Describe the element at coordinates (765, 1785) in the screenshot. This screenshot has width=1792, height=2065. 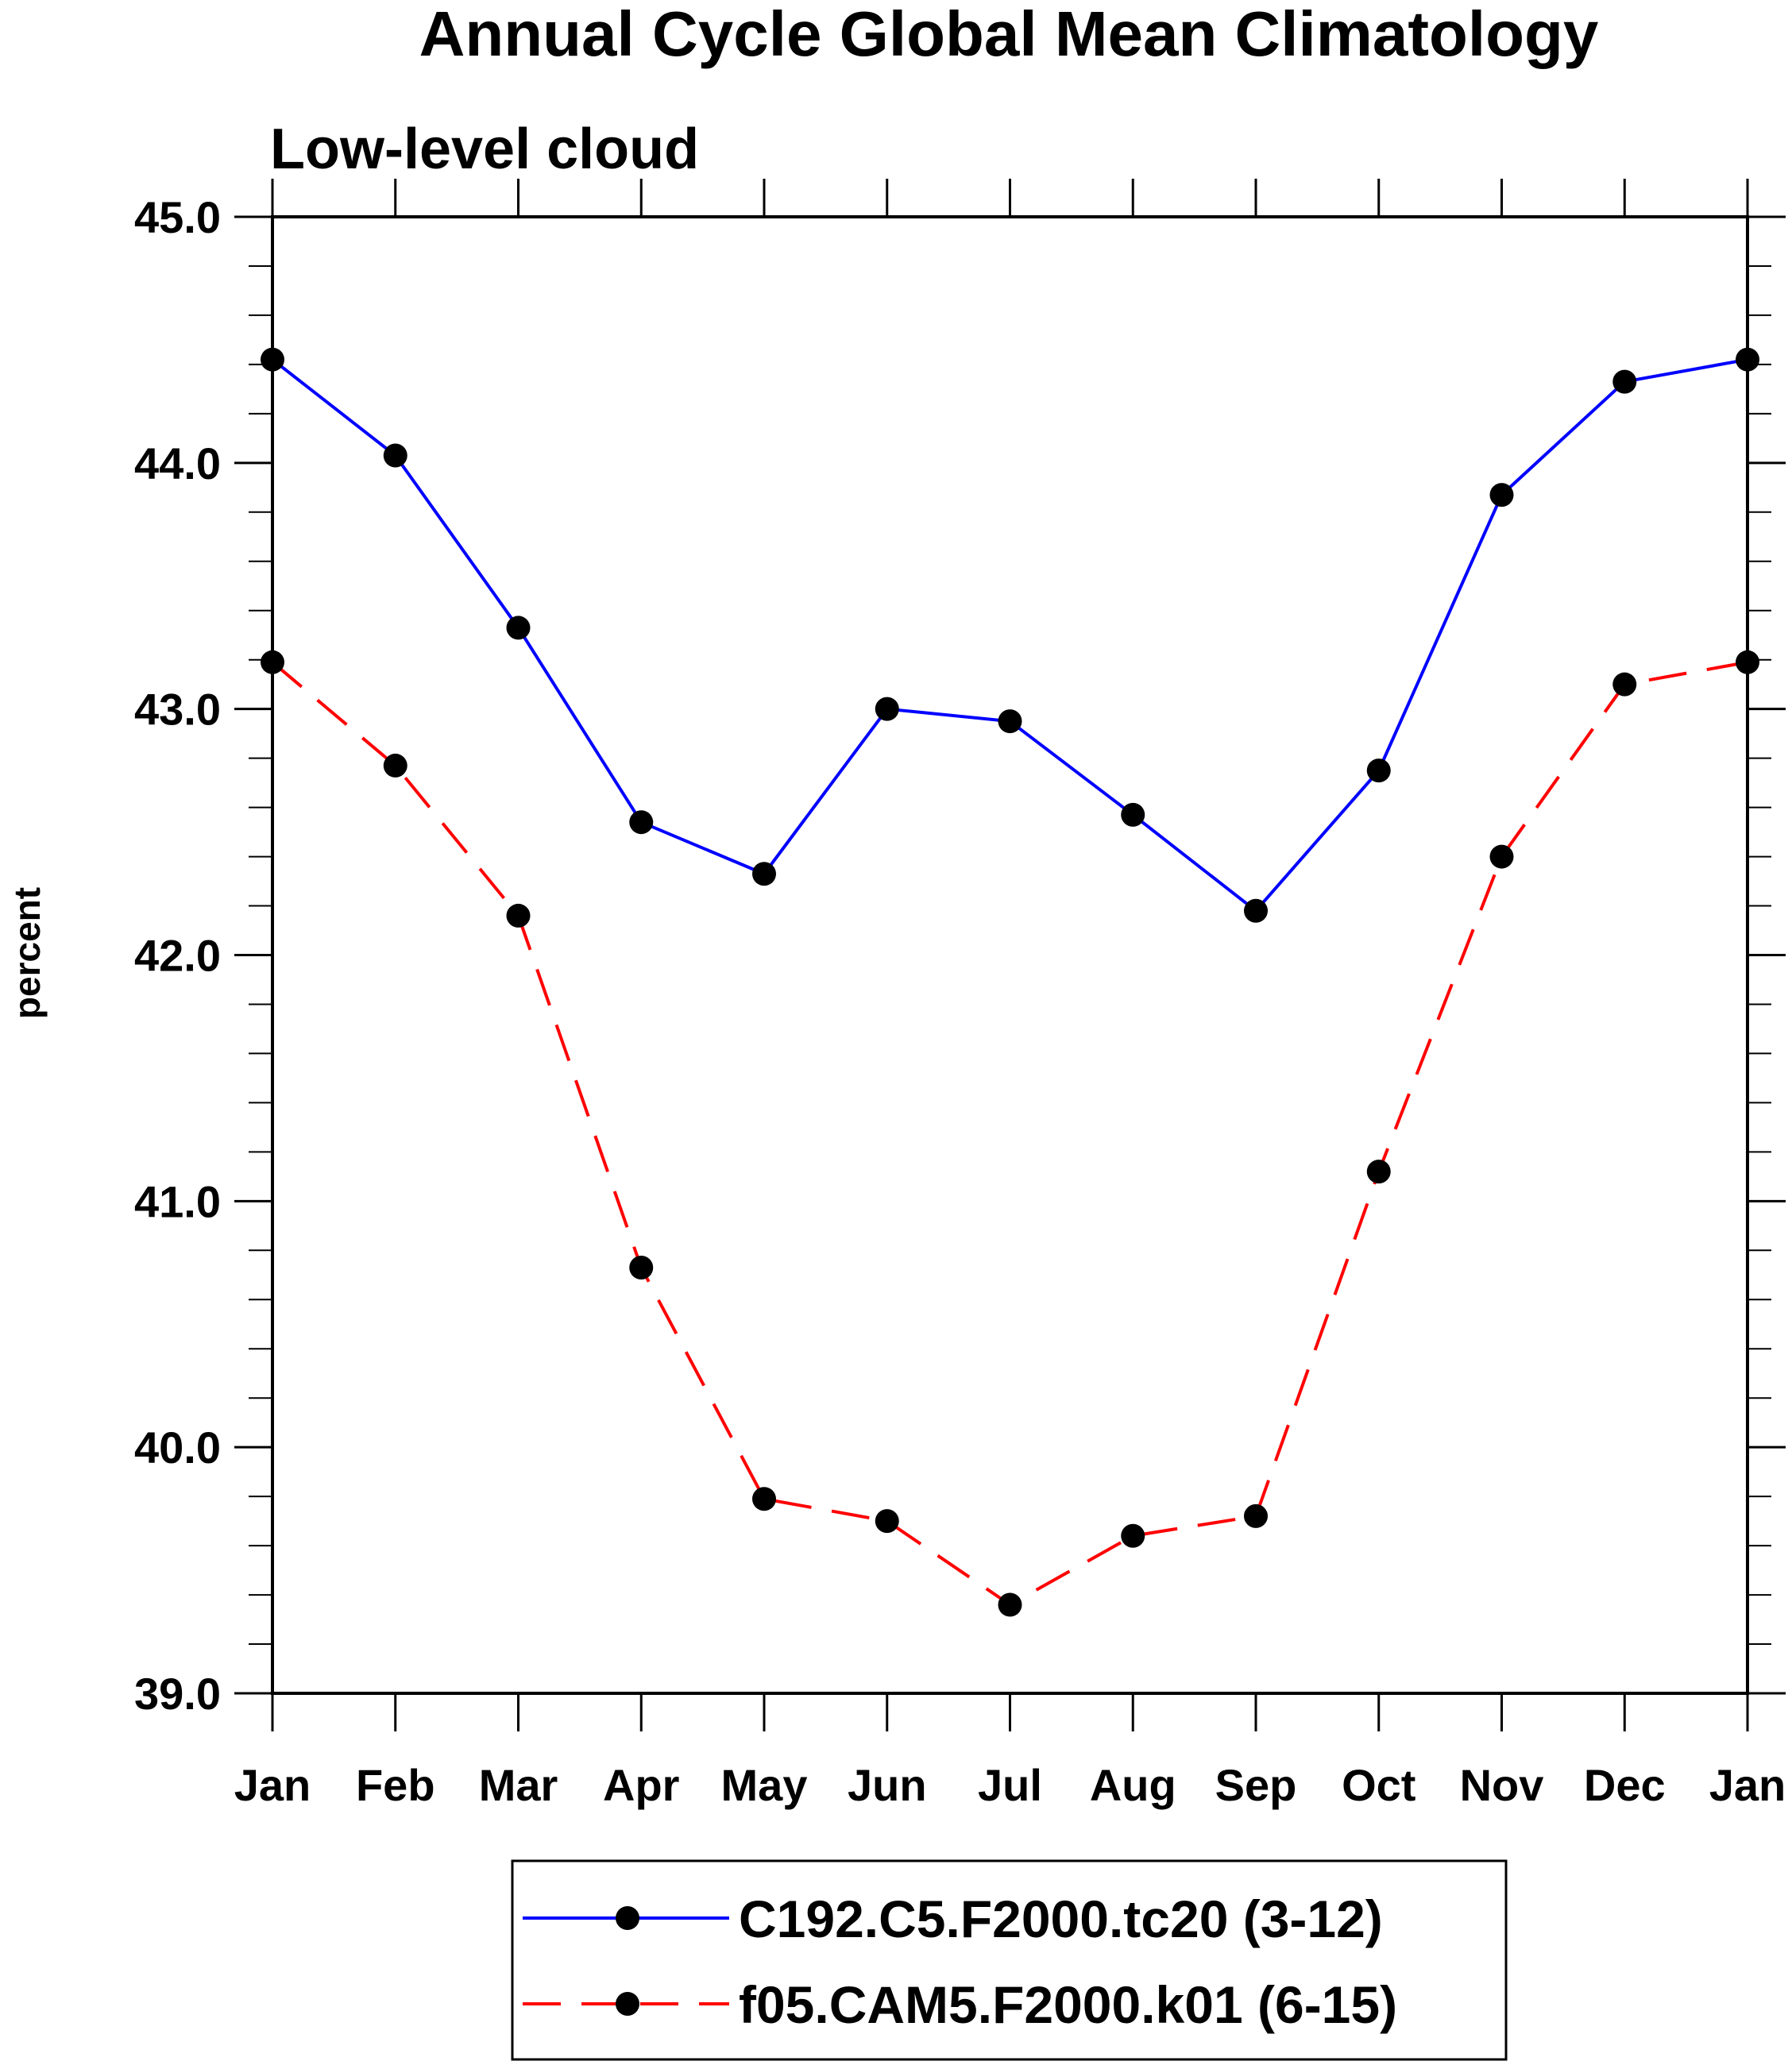
I see `x-tick-label: May` at that location.